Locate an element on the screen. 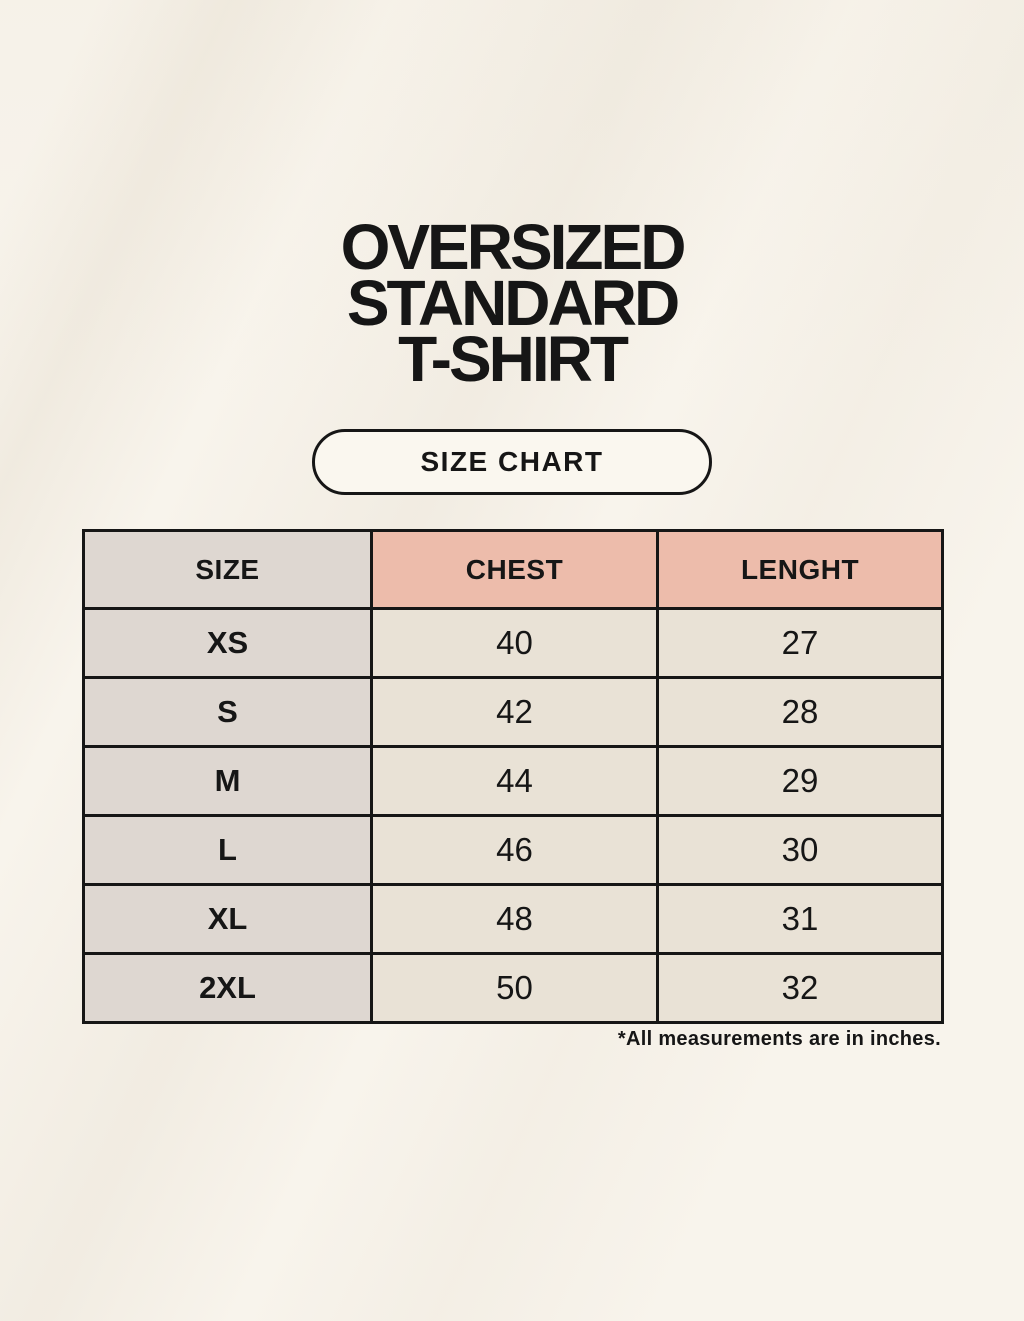 The height and width of the screenshot is (1321, 1024). chest-value: 48 is located at coordinates (514, 919).